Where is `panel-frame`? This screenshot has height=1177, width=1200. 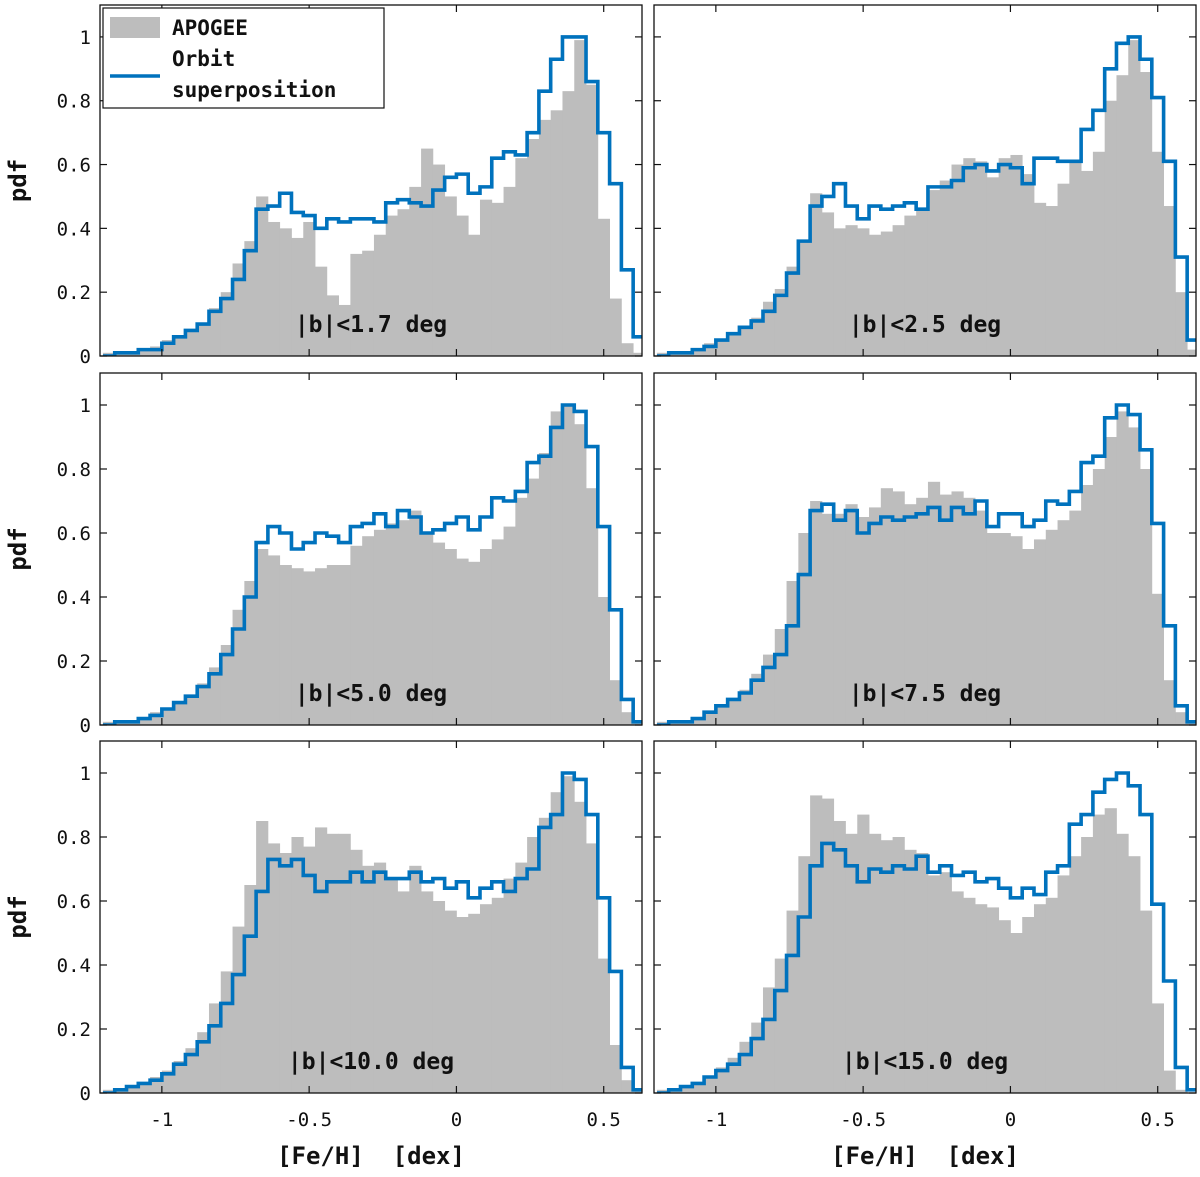 panel-frame is located at coordinates (925, 917).